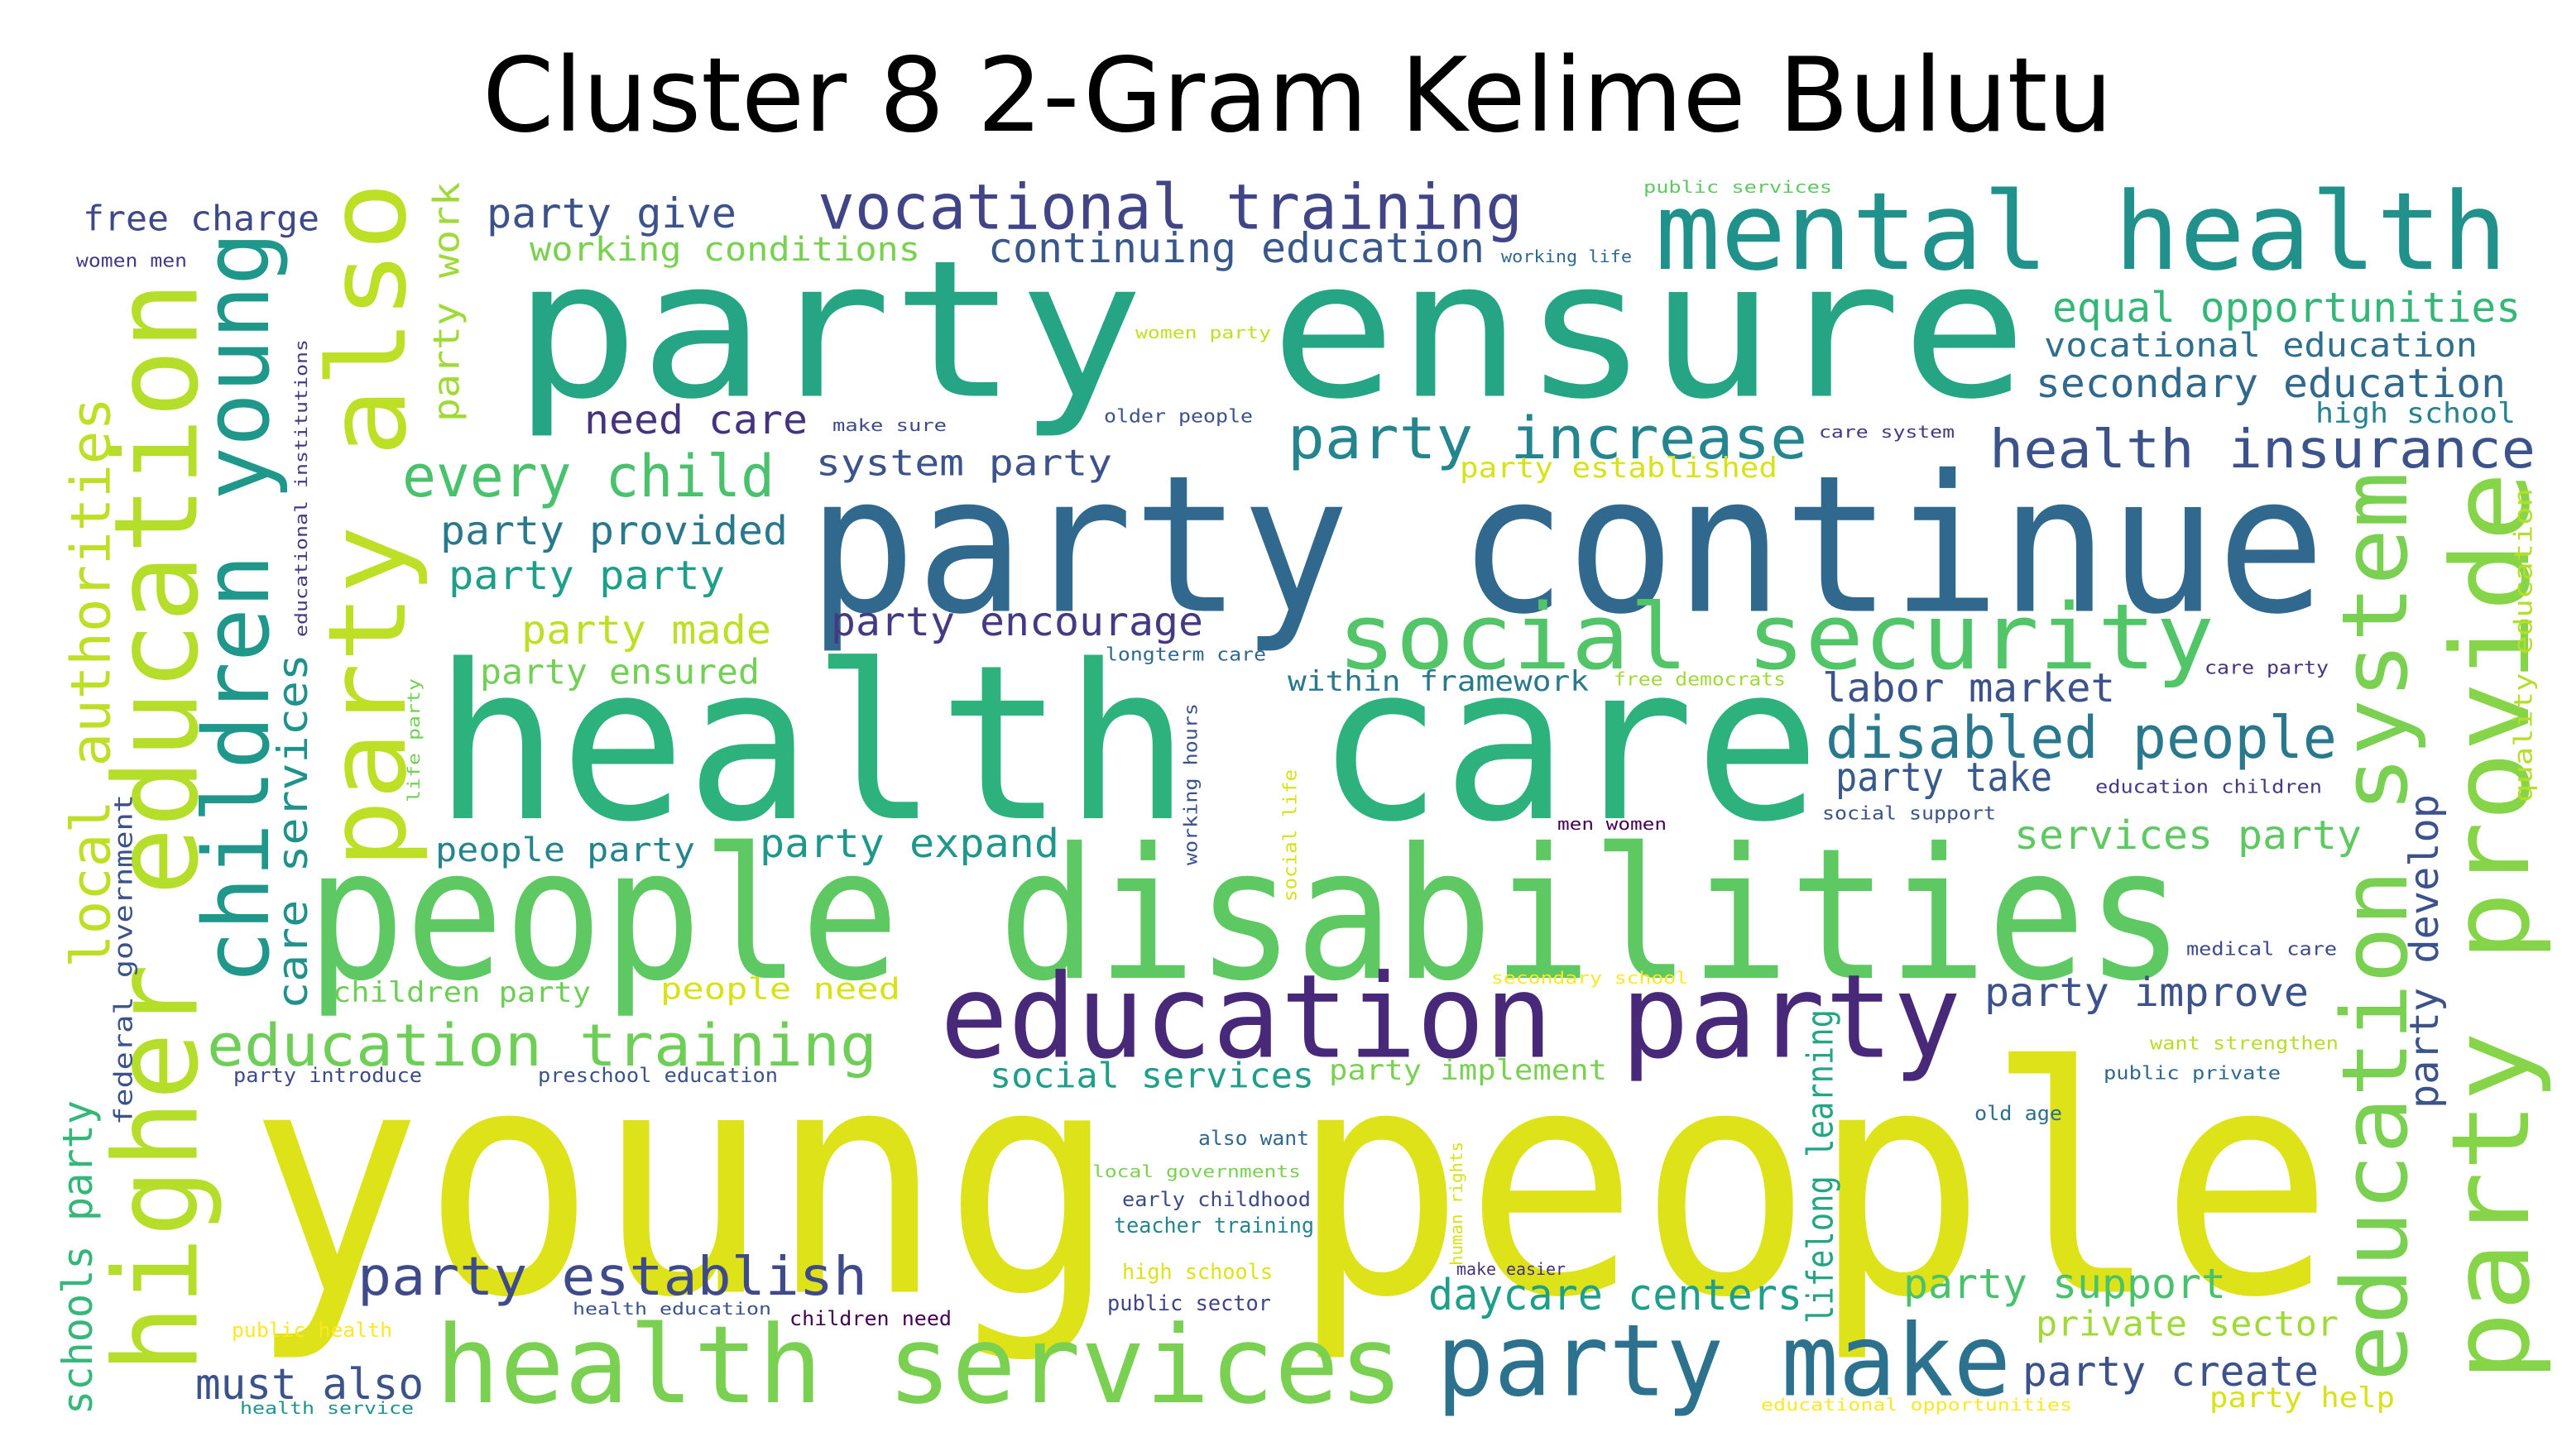  I want to click on word: health service, so click(327, 1408).